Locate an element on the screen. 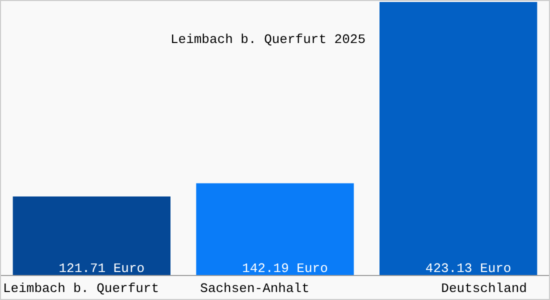  data-label: 142.19 Euro is located at coordinates (285, 268).